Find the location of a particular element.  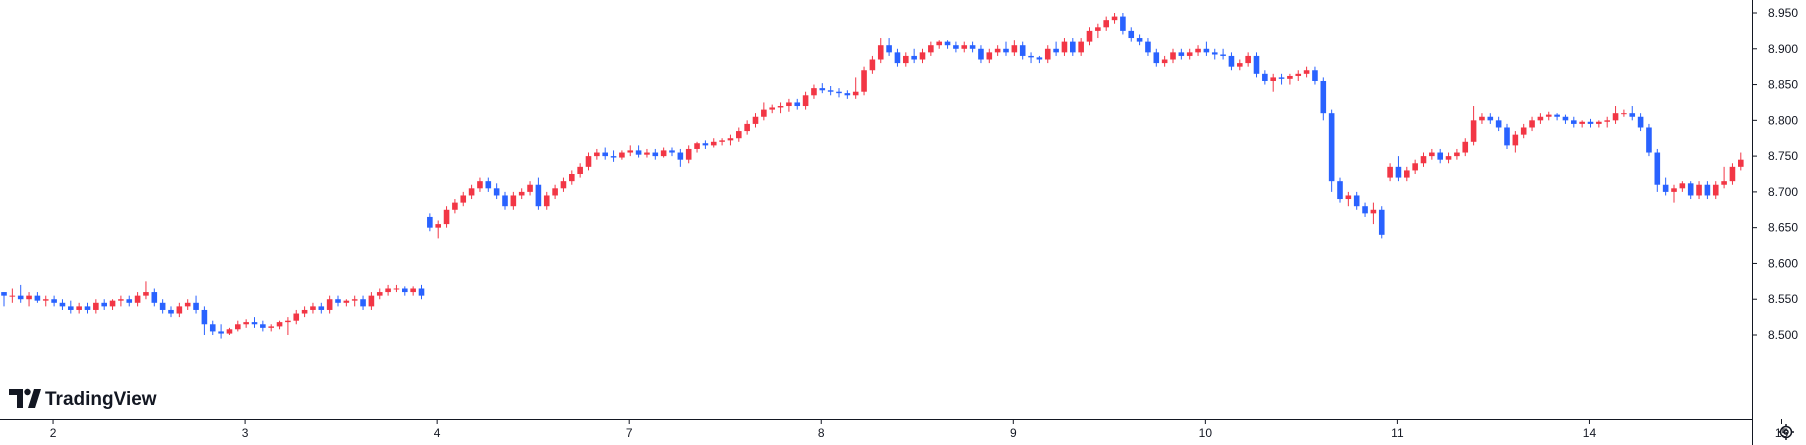

time-axis: 2 3 4 7 8 9 10 11 14 15 is located at coordinates (919, 429).